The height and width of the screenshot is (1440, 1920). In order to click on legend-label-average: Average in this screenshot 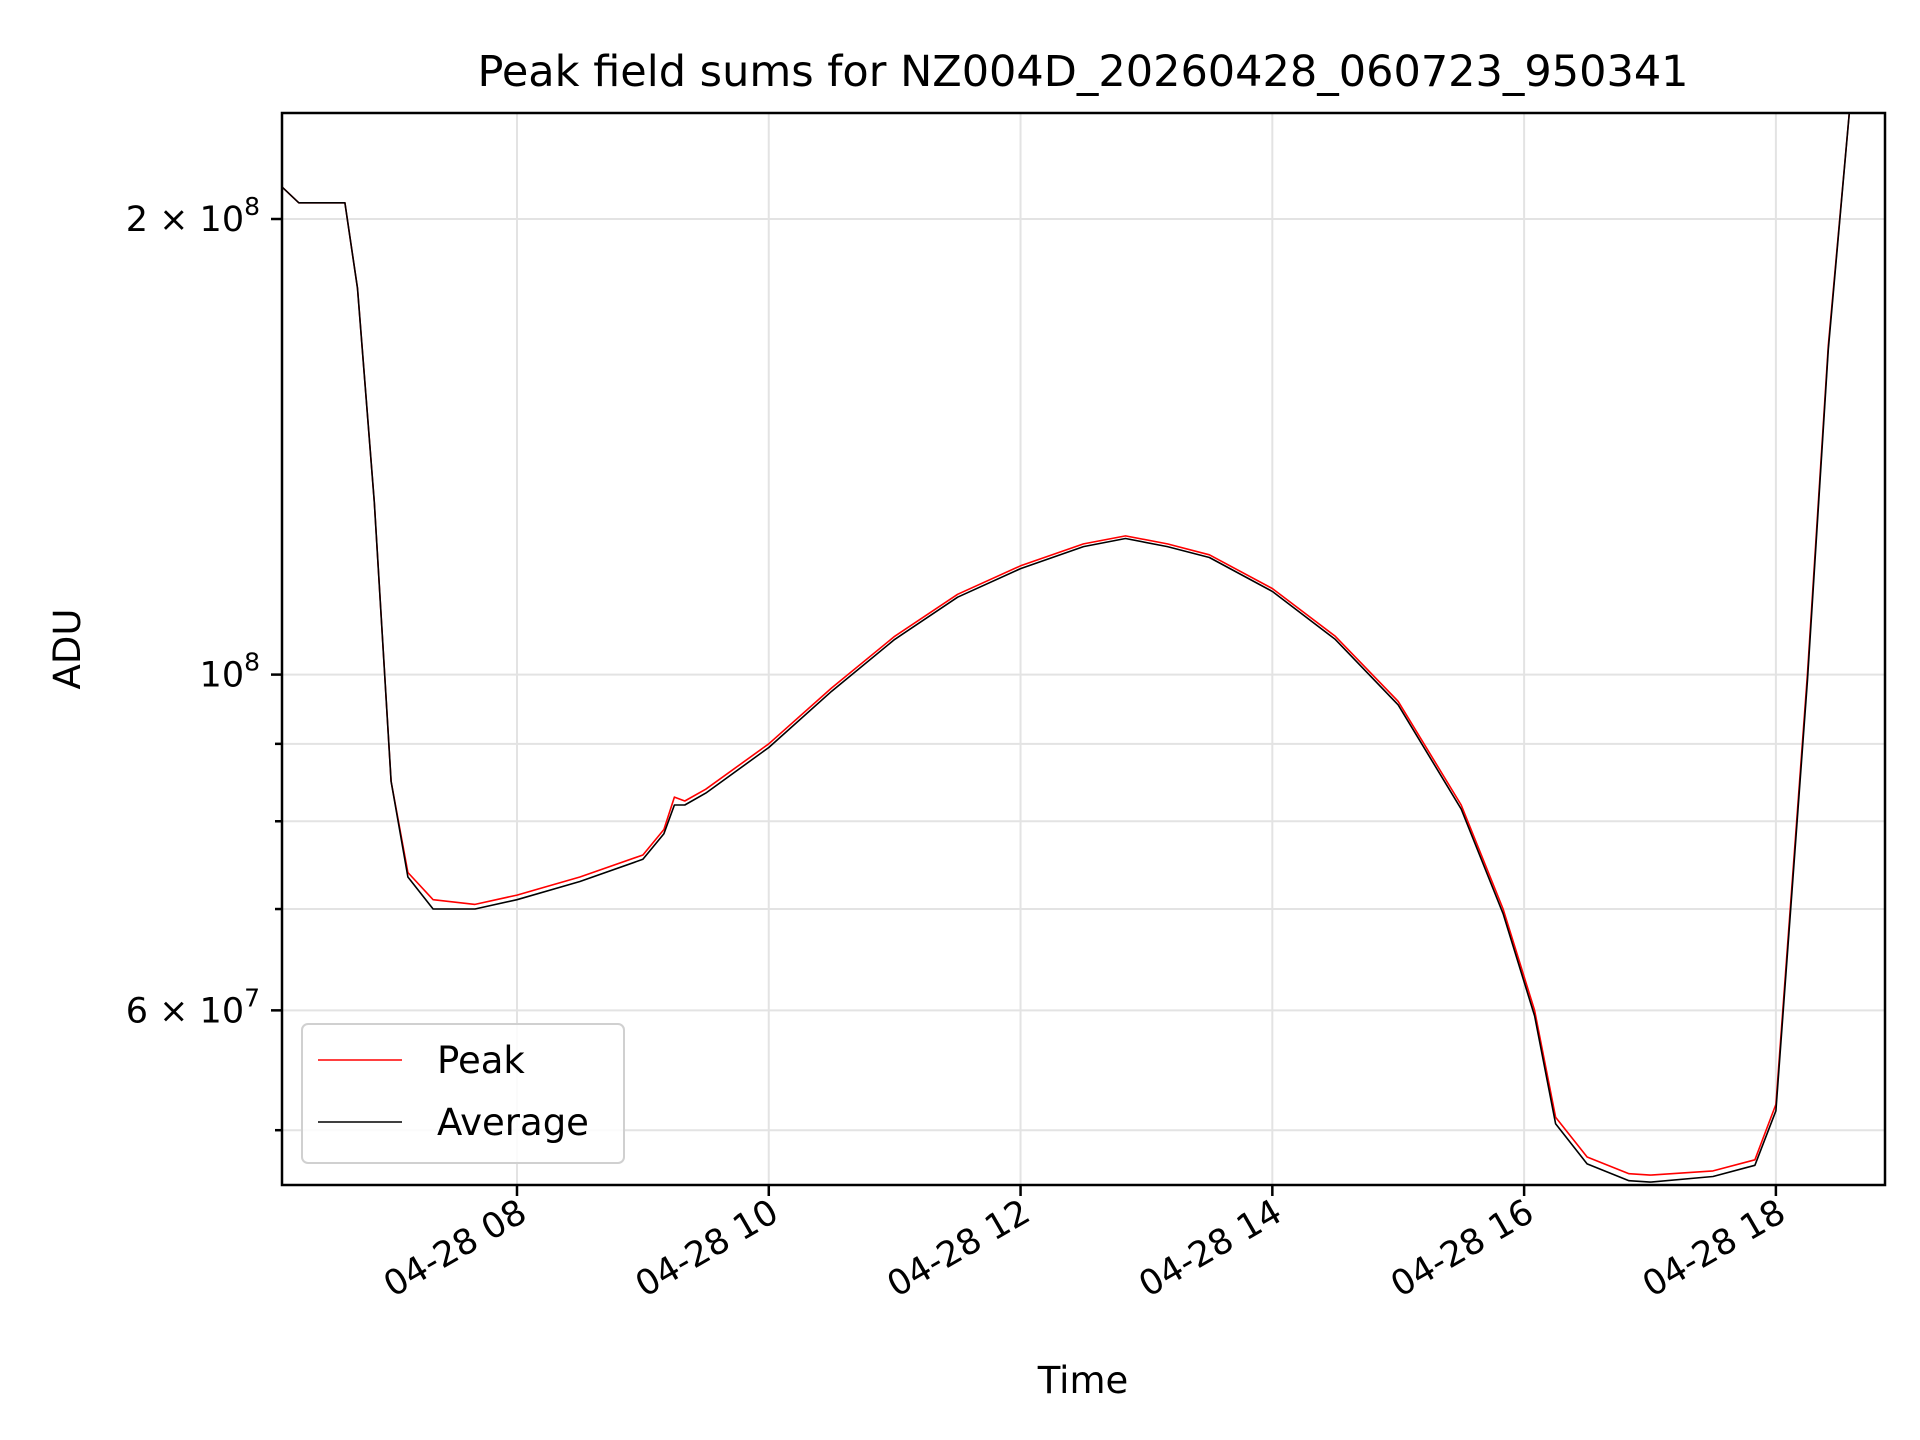, I will do `click(513, 1122)`.